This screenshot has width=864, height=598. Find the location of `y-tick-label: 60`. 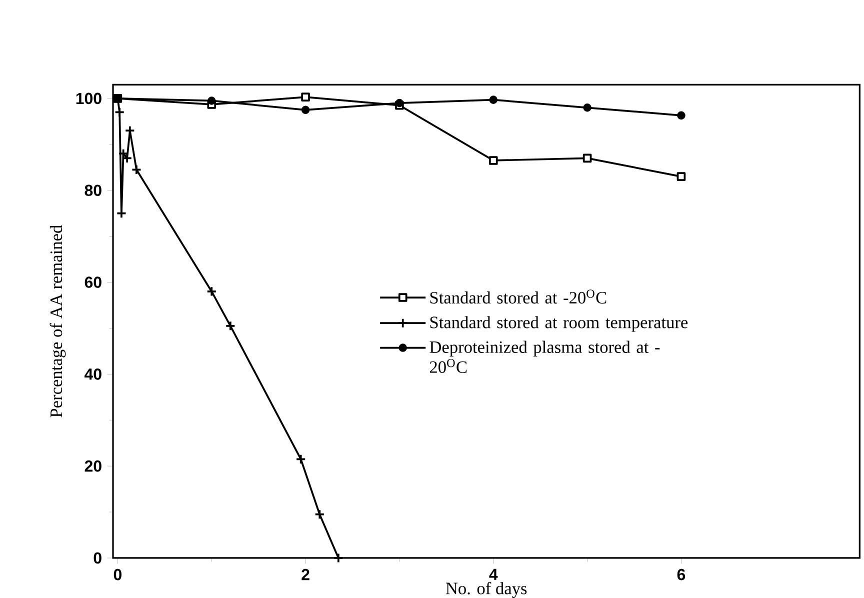

y-tick-label: 60 is located at coordinates (93, 282).